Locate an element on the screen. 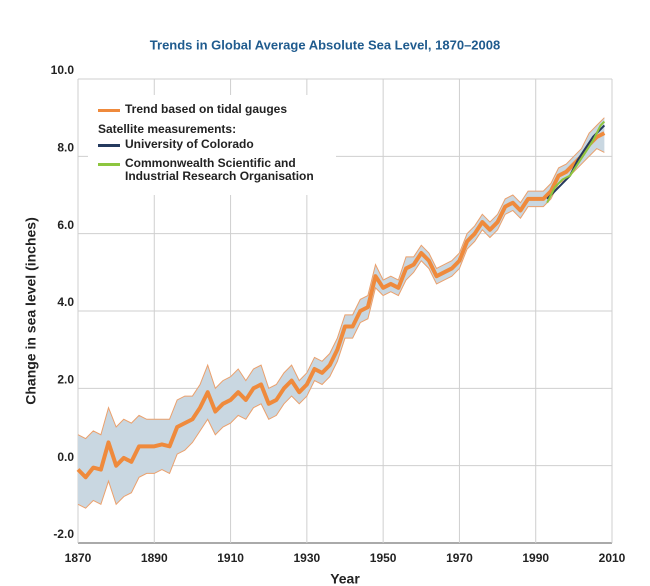 Image resolution: width=650 pixels, height=586 pixels. legend-entry: Trend based on tidal gauges is located at coordinates (213, 109).